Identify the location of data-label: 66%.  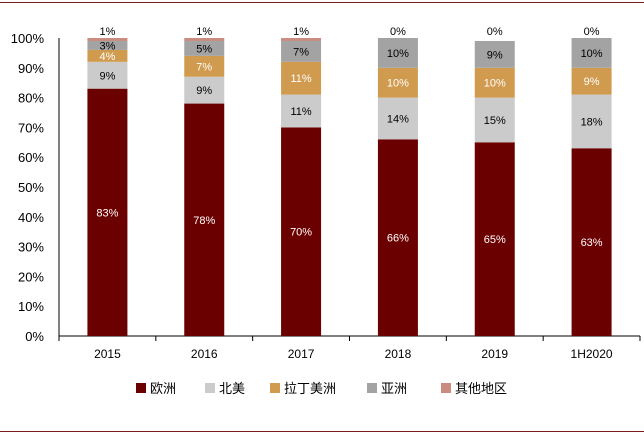
(398, 239).